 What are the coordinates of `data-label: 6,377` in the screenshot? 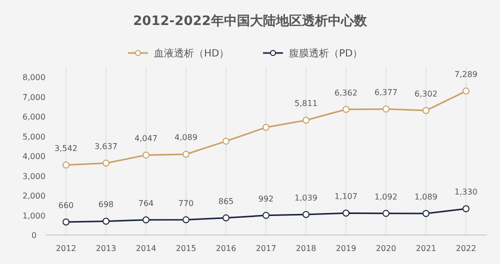 It's located at (386, 93).